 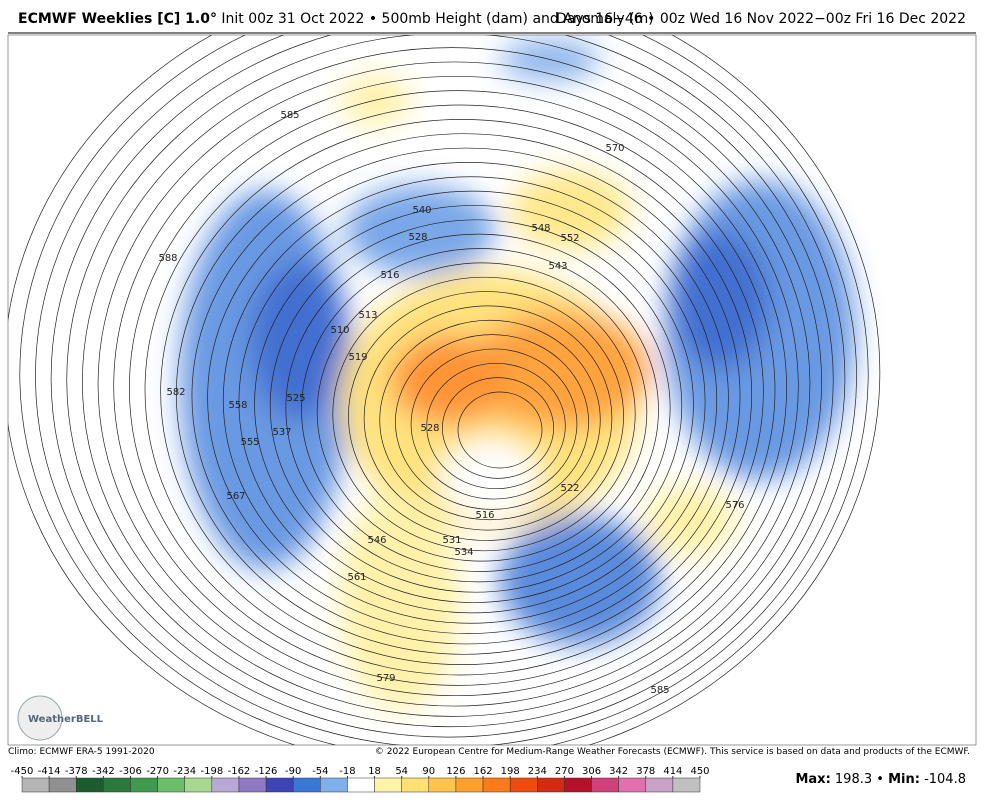 I want to click on colorbar-tick-label: 162, so click(x=482, y=771).